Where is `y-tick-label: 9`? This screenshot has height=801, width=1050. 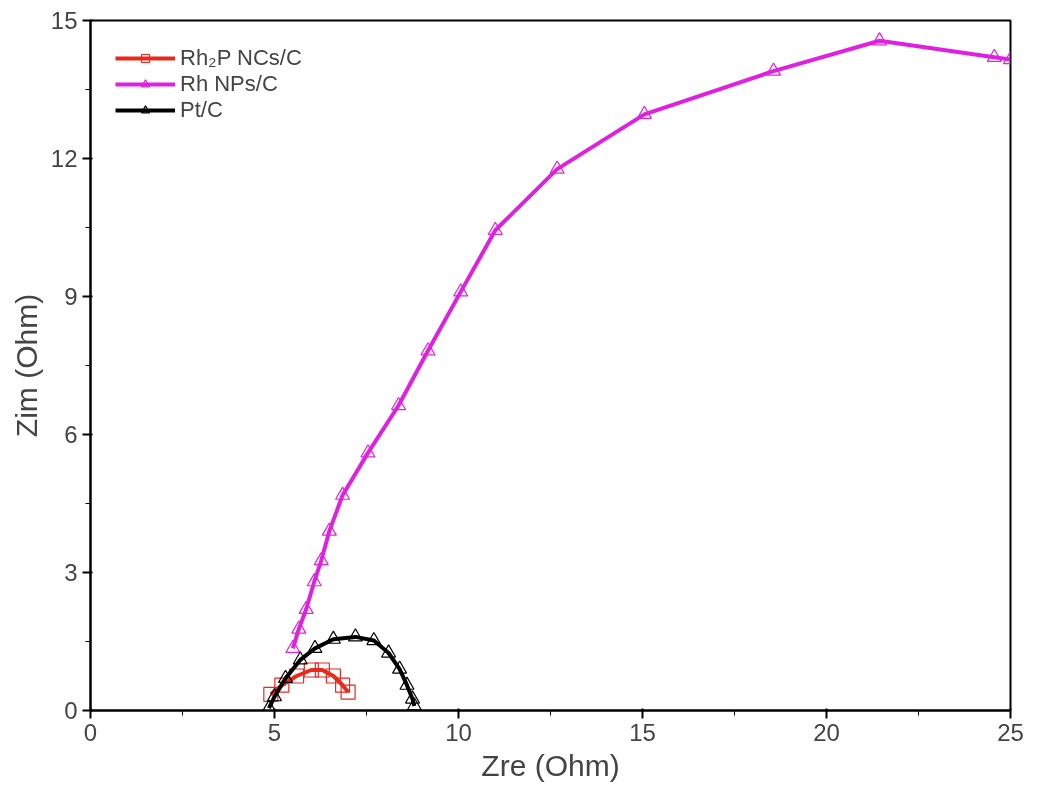 y-tick-label: 9 is located at coordinates (71, 296).